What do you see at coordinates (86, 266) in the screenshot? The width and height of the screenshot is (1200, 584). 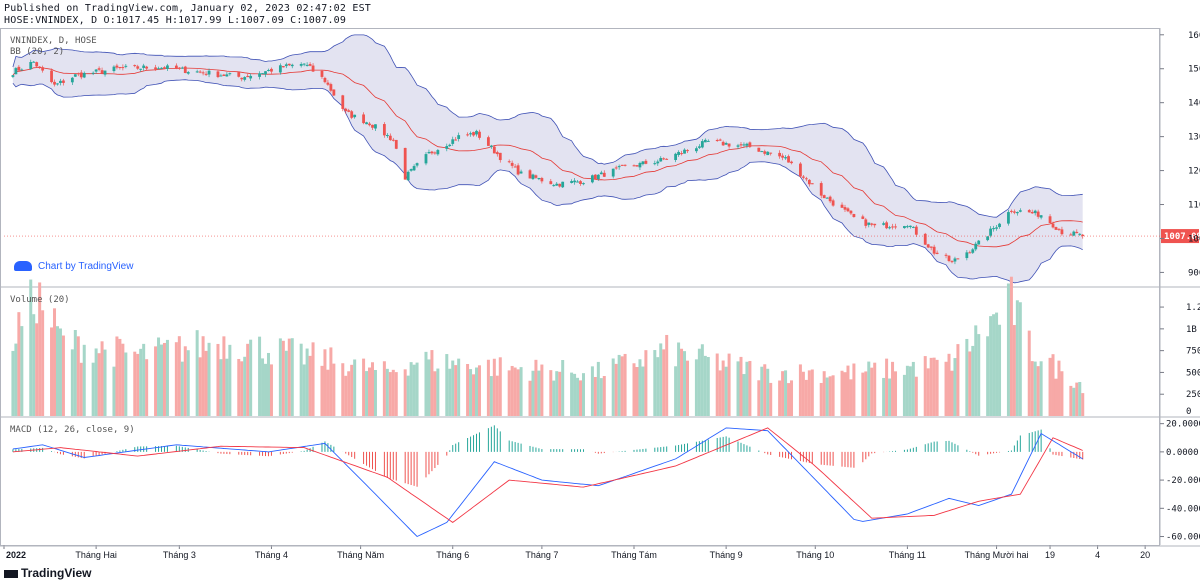 I see `watermark-text: Chart by TradingView` at bounding box center [86, 266].